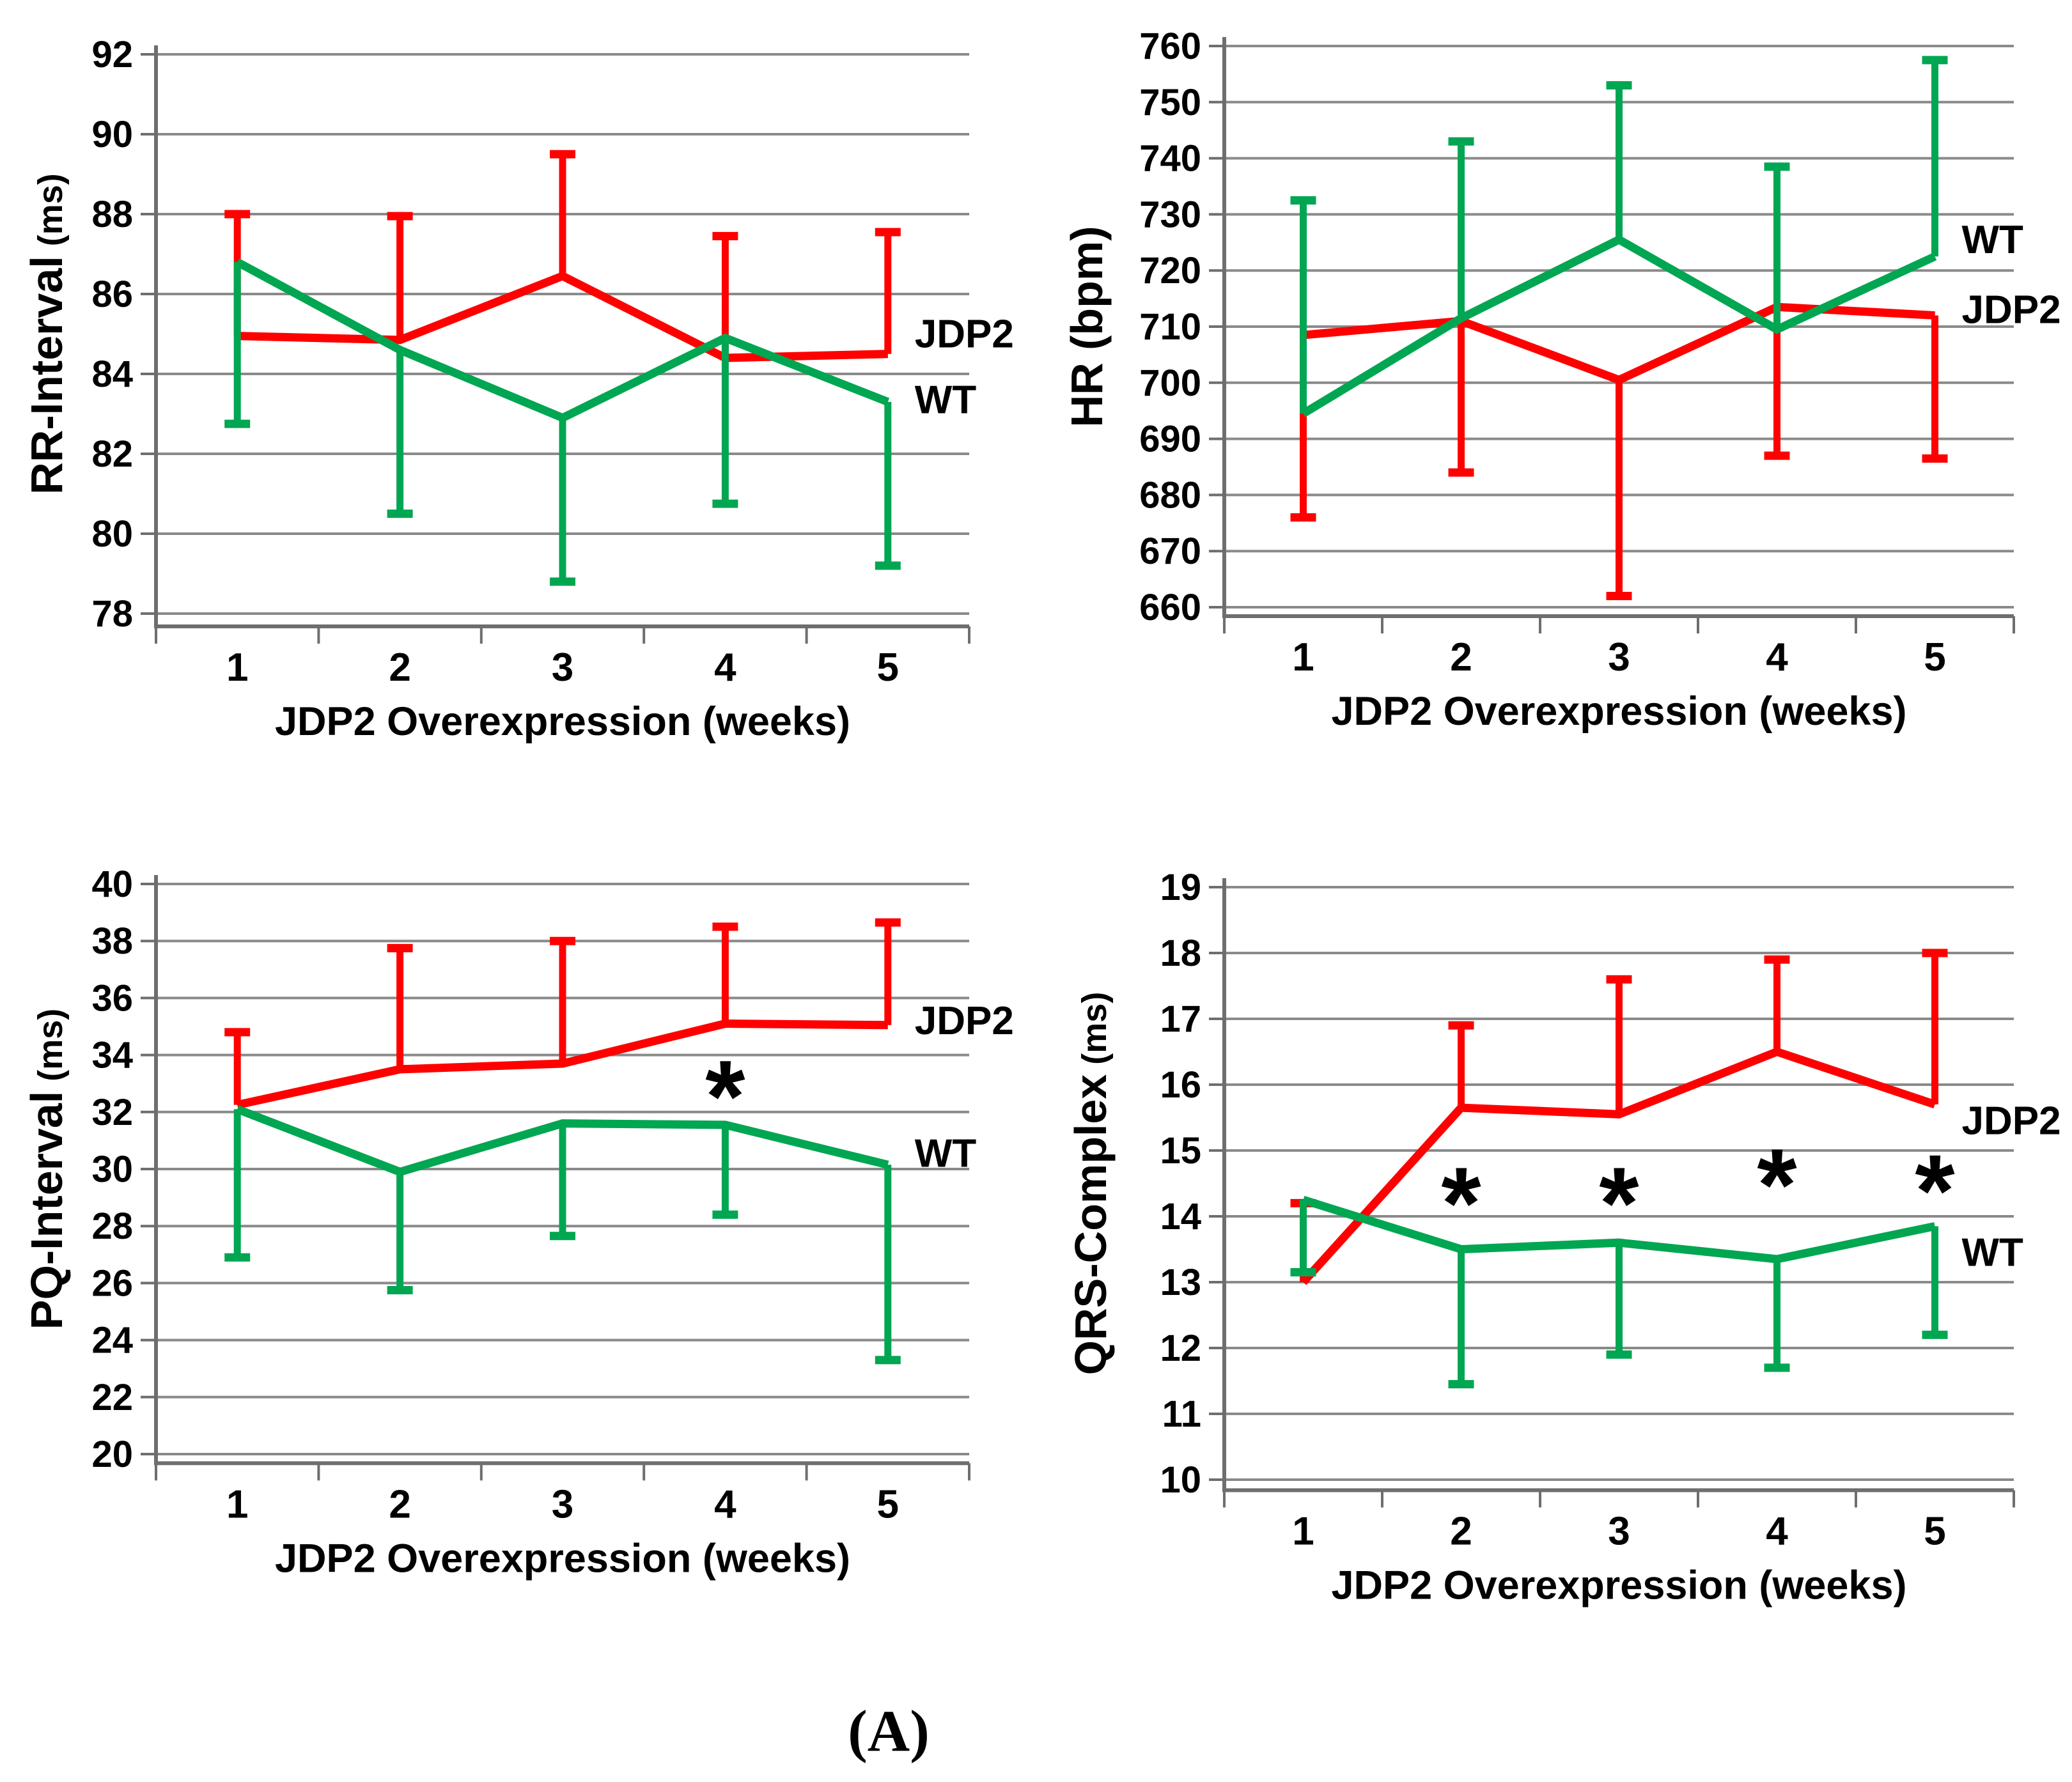 Image resolution: width=2072 pixels, height=1782 pixels. What do you see at coordinates (112, 294) in the screenshot?
I see `y-tick-label: 86` at bounding box center [112, 294].